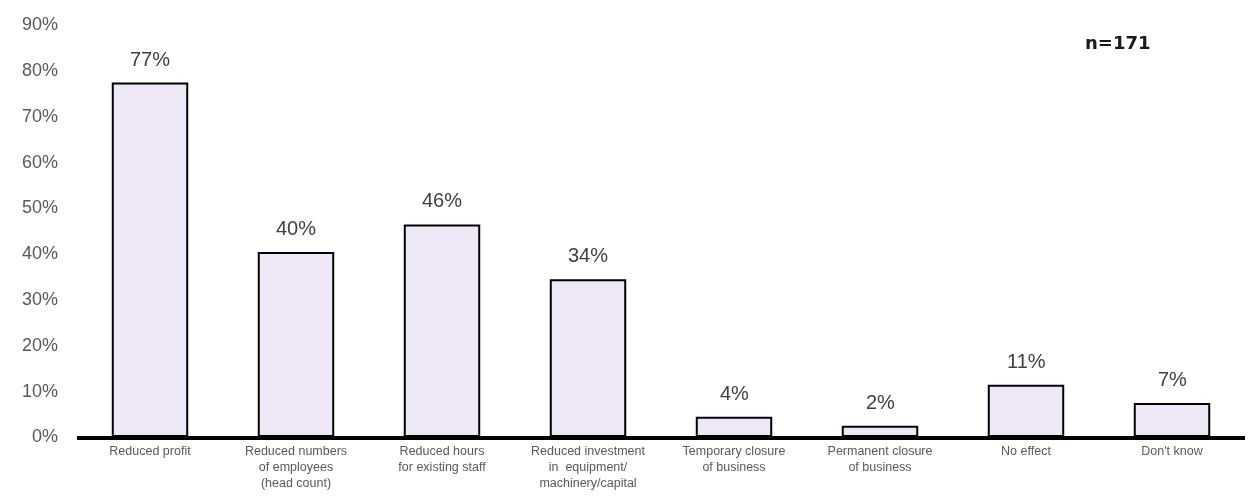  Describe the element at coordinates (880, 458) in the screenshot. I see `x-tick-label: Permanent closure of business` at that location.